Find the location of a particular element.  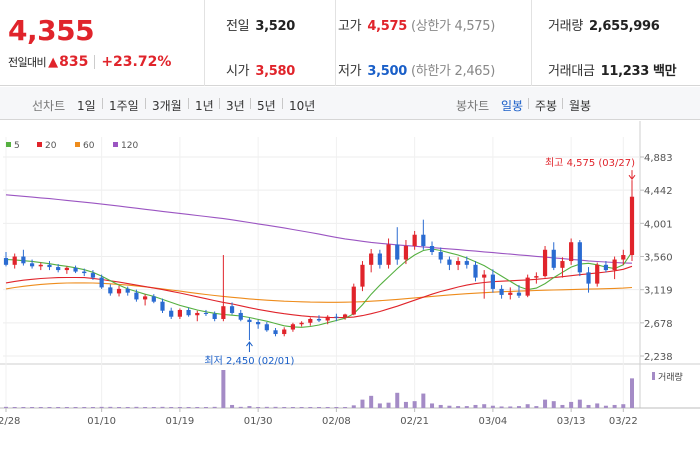

low-stat: 저가 3,500 (하한가 2,465) is located at coordinates (416, 69).